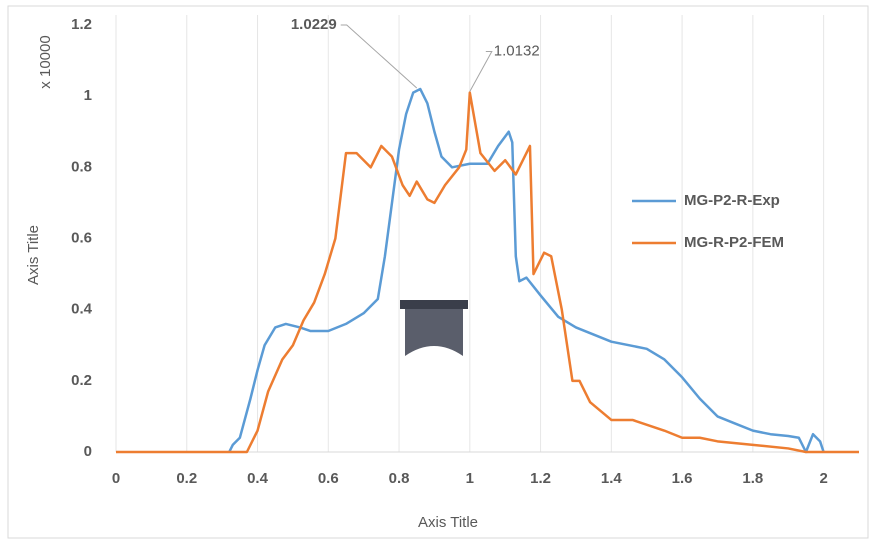  What do you see at coordinates (82, 309) in the screenshot?
I see `y-tick-label: 0.4` at bounding box center [82, 309].